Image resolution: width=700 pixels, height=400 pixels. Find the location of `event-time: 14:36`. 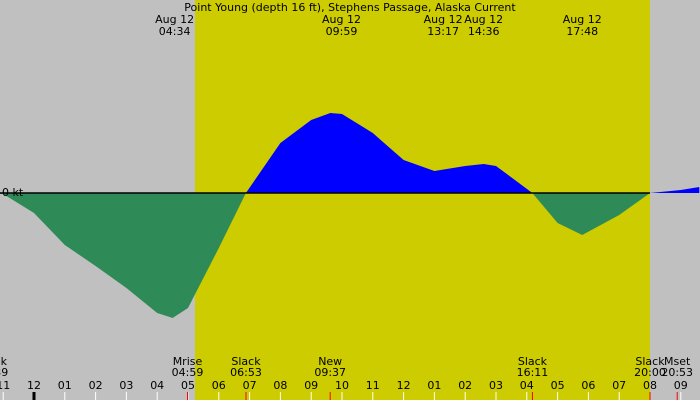

event-time: 14:36 is located at coordinates (484, 31).